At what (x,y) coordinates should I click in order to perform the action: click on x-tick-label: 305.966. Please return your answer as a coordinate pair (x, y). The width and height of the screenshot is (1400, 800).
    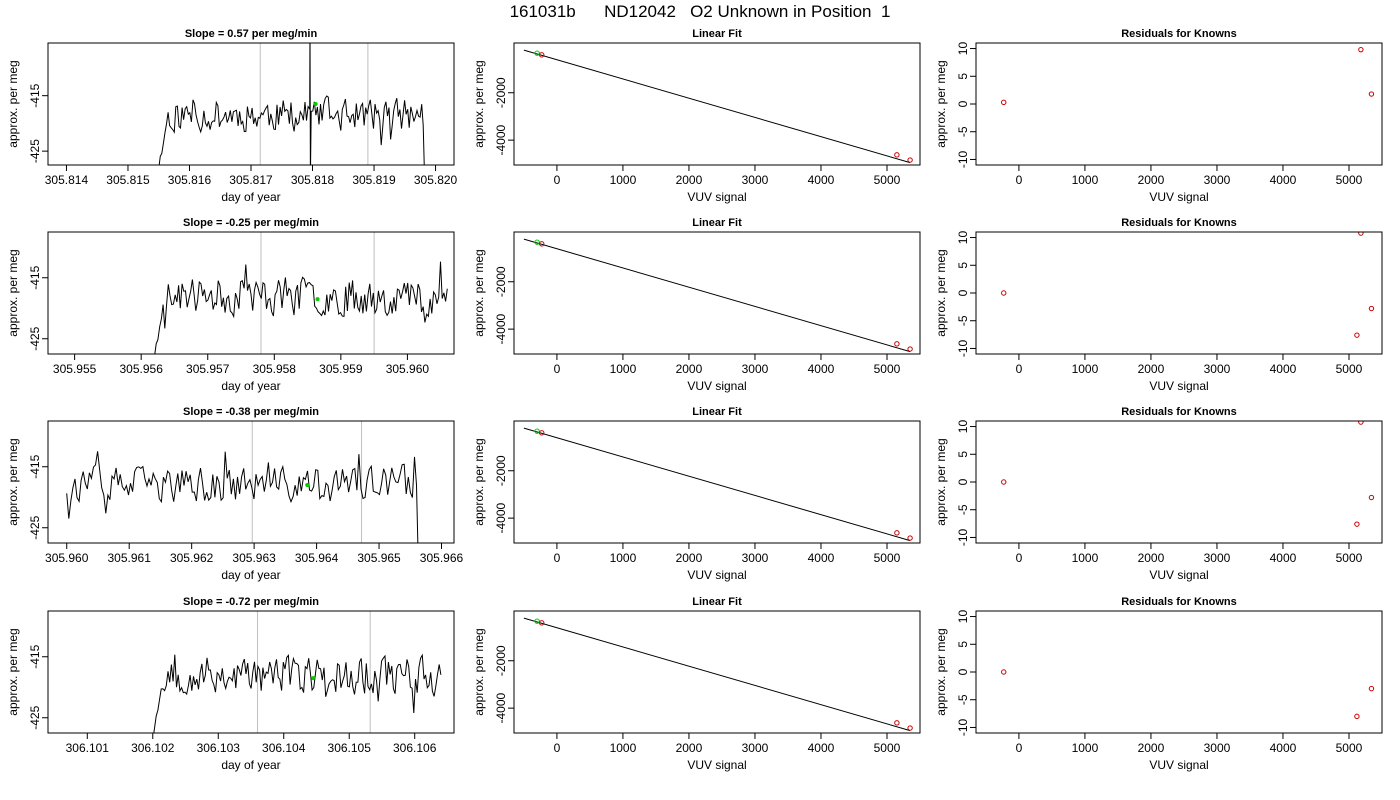
    Looking at the image, I should click on (442, 558).